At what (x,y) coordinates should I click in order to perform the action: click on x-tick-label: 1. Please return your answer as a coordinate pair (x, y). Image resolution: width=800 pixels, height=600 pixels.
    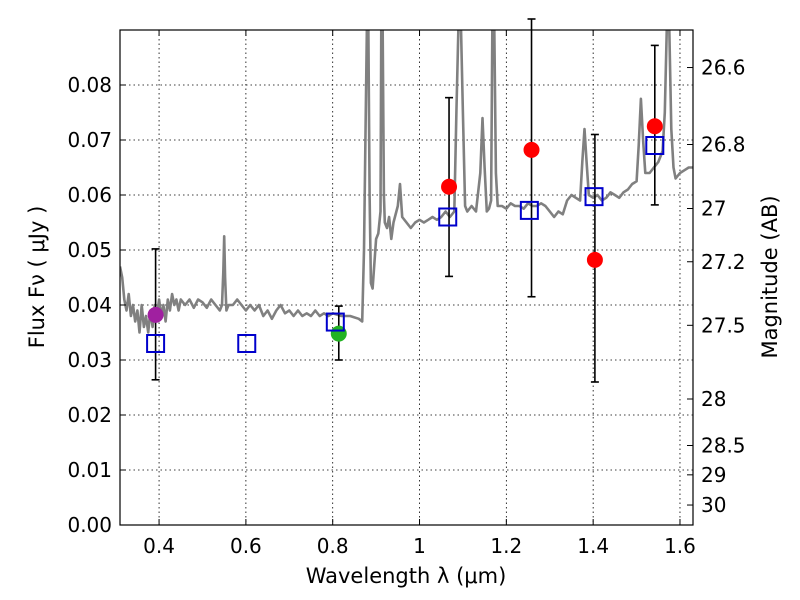
    Looking at the image, I should click on (419, 546).